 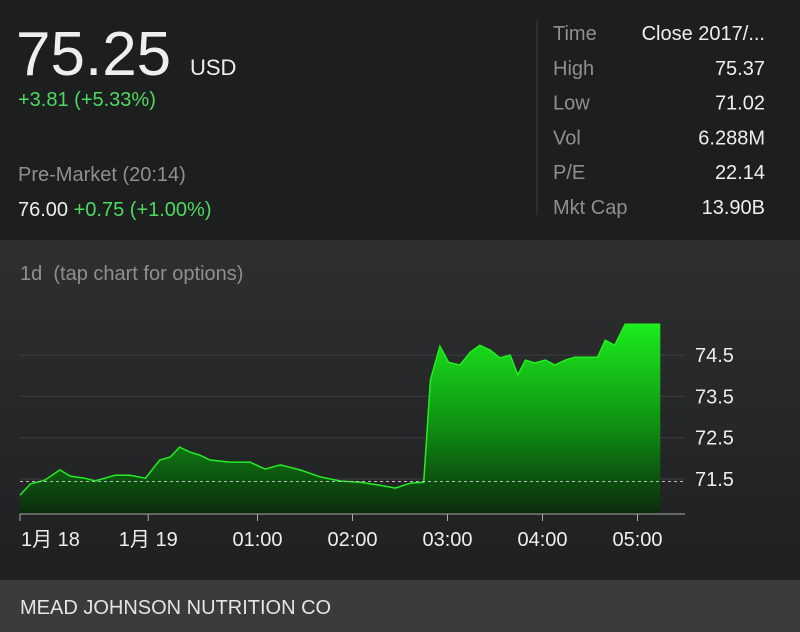 What do you see at coordinates (175, 608) in the screenshot?
I see `company-name: MEAD JOHNSON NUTRITION CO` at bounding box center [175, 608].